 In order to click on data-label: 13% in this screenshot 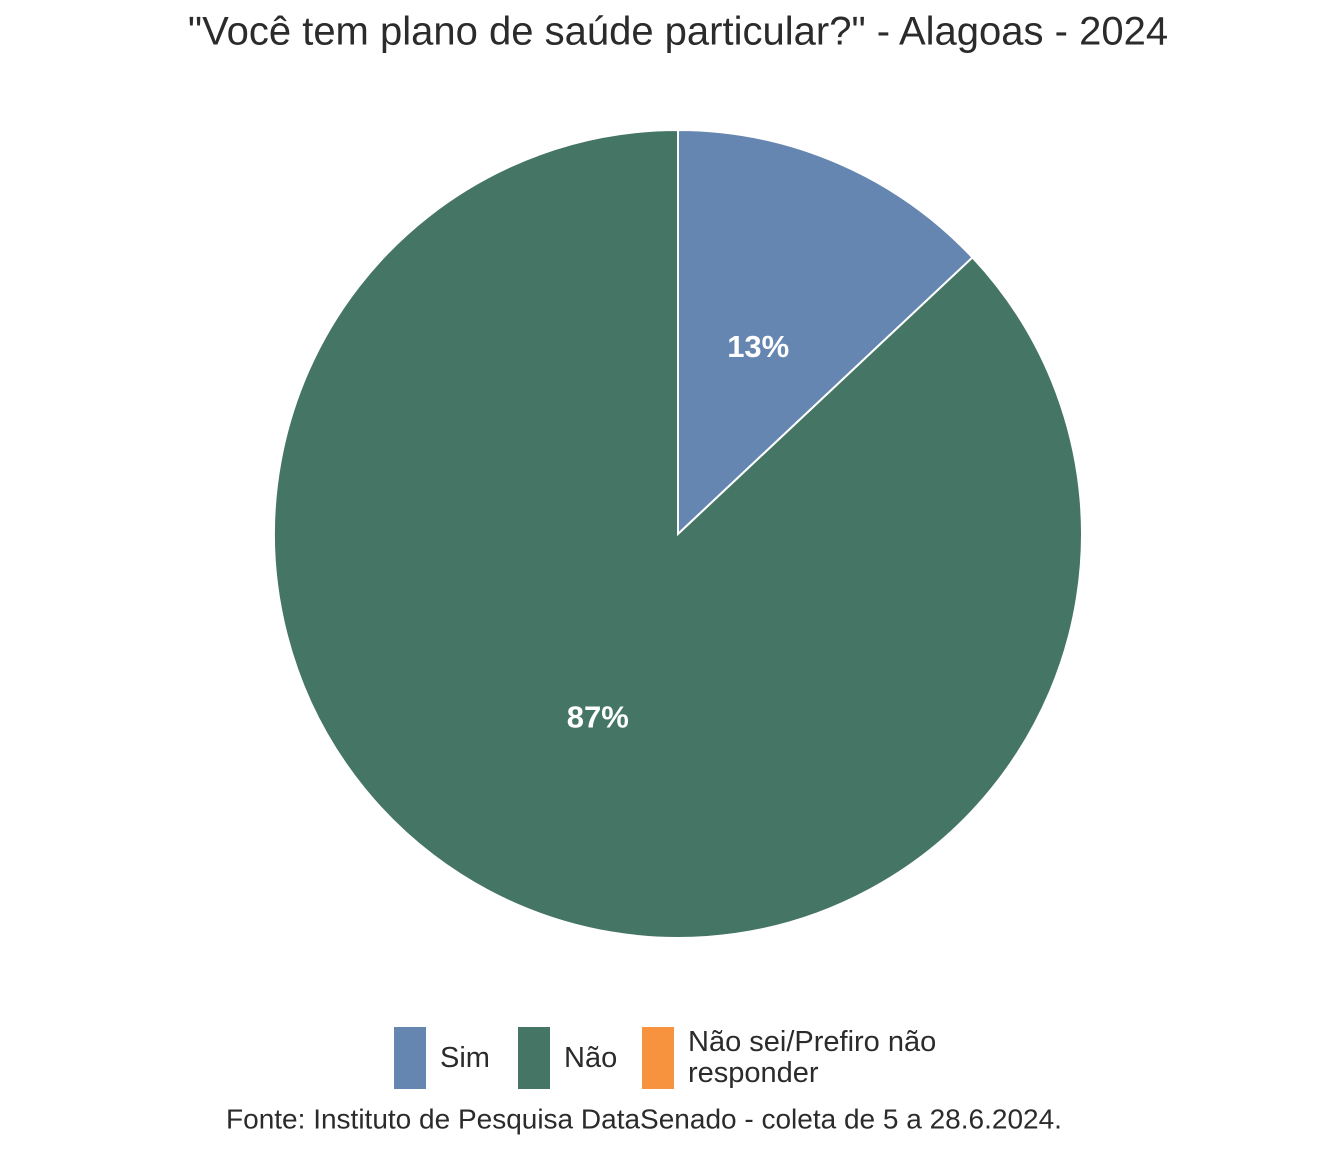, I will do `click(758, 346)`.